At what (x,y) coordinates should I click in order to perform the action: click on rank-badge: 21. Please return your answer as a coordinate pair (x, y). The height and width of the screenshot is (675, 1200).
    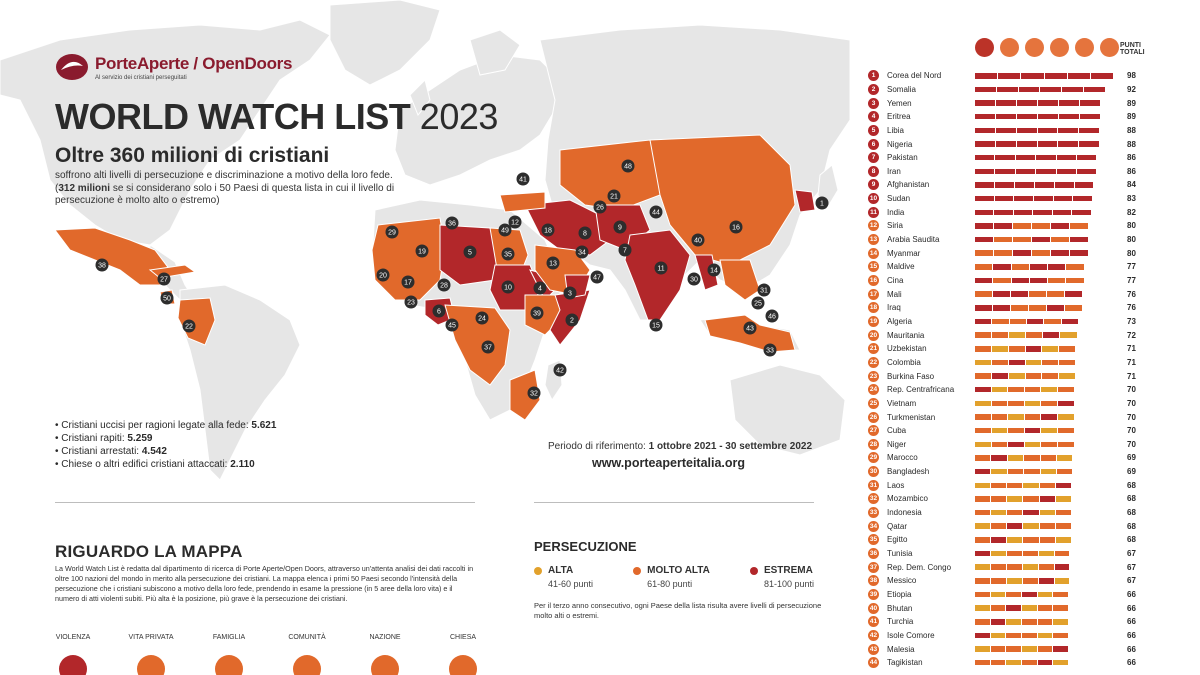
    Looking at the image, I should click on (873, 349).